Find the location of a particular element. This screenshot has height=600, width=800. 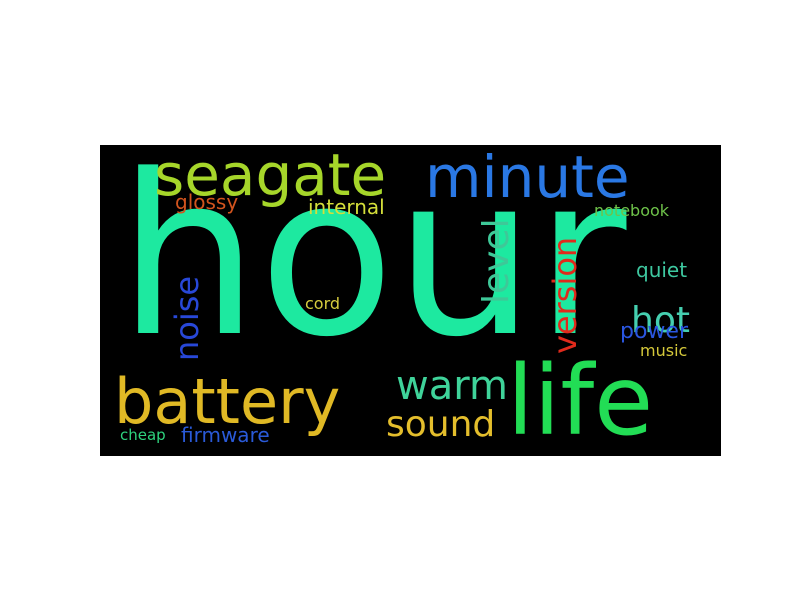

word-hot: hot is located at coordinates (660, 320).